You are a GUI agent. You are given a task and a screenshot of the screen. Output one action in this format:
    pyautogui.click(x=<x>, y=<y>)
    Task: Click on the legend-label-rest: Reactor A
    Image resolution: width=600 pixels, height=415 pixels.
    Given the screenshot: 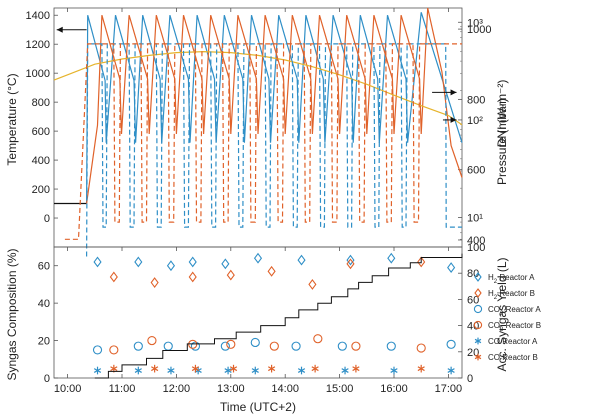 What is the action you would take?
    pyautogui.click(x=522, y=309)
    